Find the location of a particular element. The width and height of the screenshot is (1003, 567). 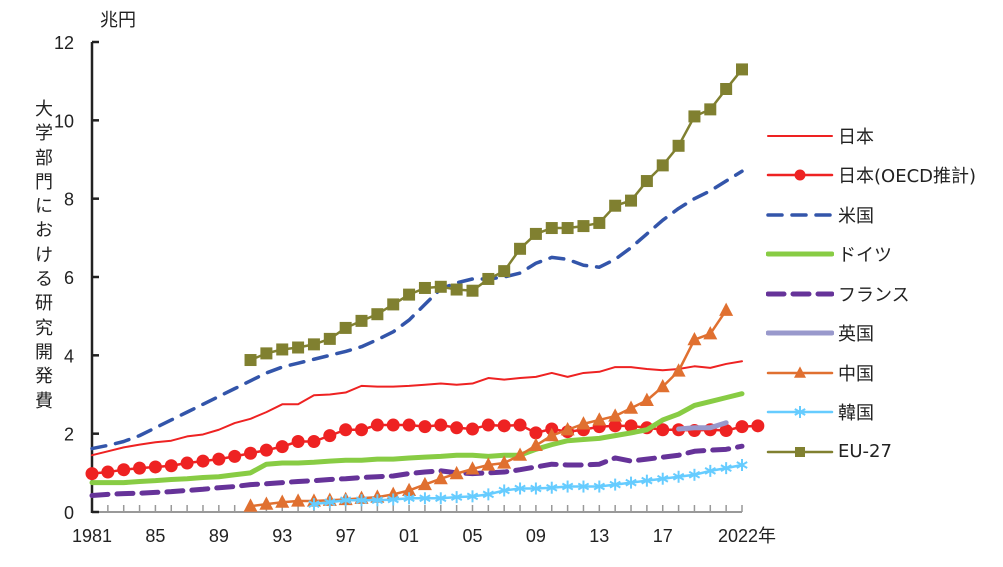

y-tick-label: 12 is located at coordinates (64, 43).